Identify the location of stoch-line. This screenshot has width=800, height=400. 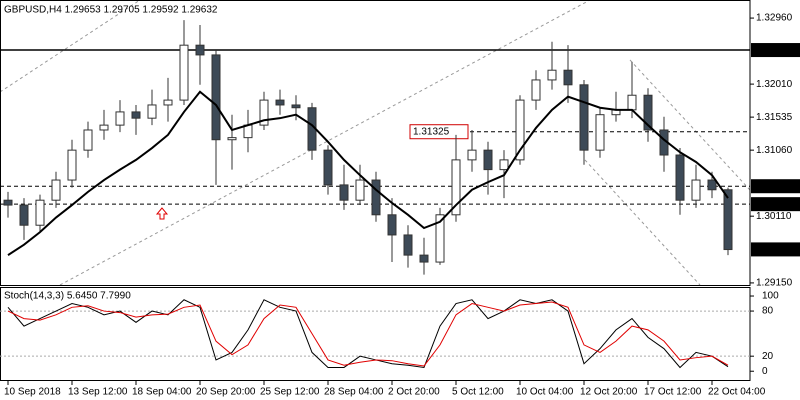
(368, 334).